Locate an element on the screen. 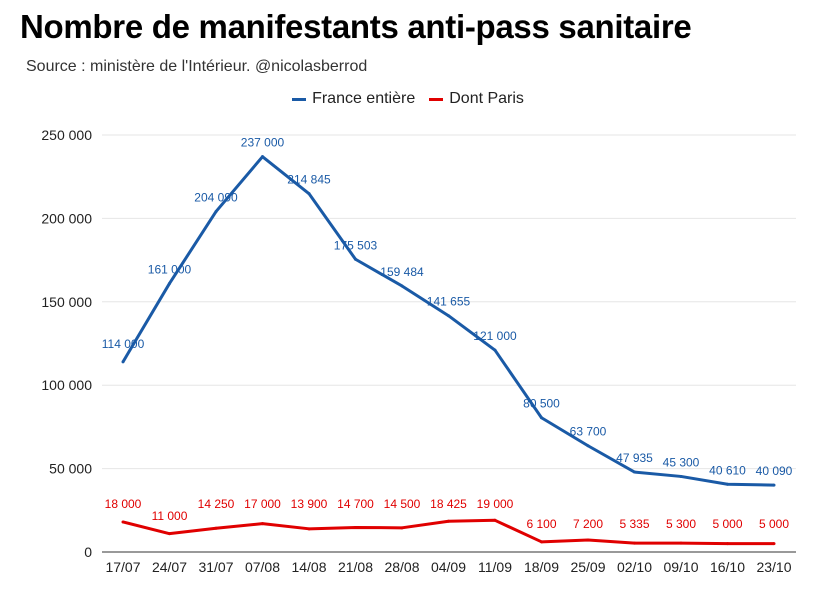  x-tick-label: 07/08 is located at coordinates (262, 567).